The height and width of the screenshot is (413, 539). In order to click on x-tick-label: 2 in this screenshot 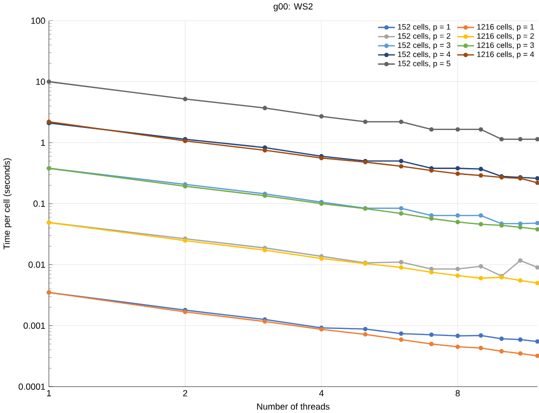, I will do `click(185, 393)`.